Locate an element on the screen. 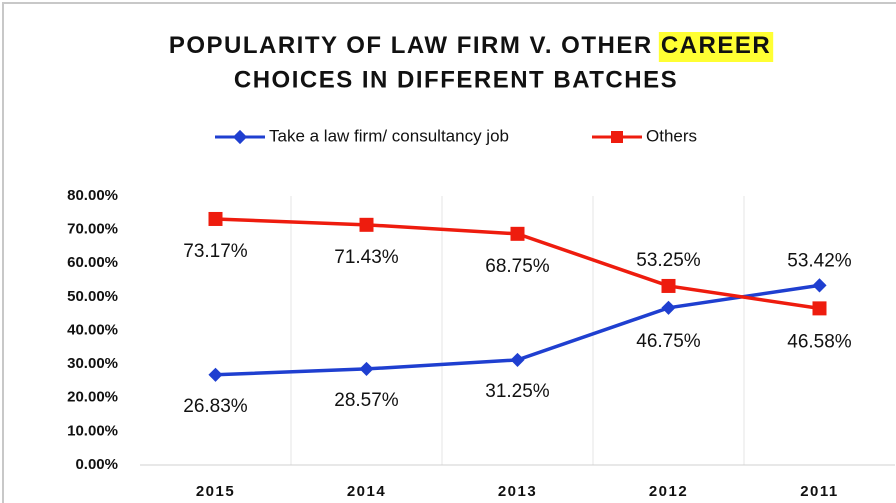  chart-title: CHOICES IN DIFFERENT BATCHES is located at coordinates (456, 79).